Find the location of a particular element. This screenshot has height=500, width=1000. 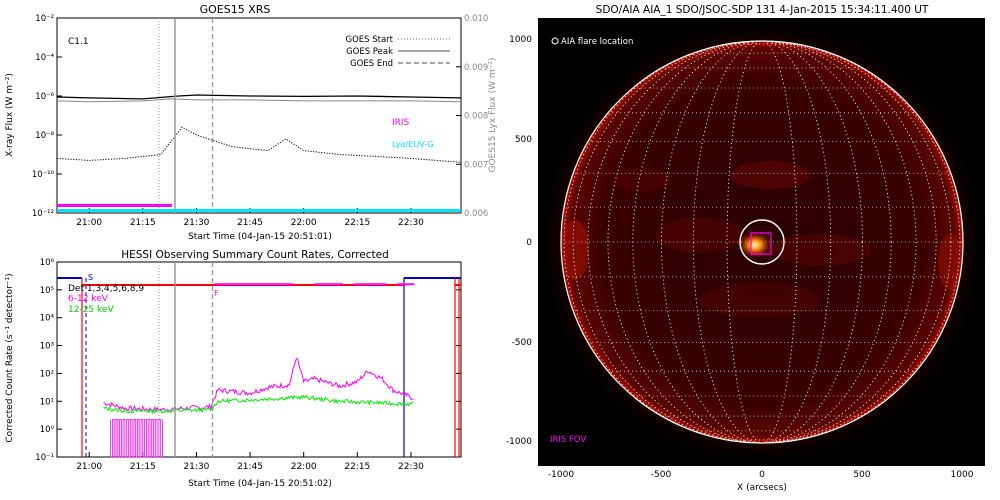

aia-legend-circle is located at coordinates (555, 41).